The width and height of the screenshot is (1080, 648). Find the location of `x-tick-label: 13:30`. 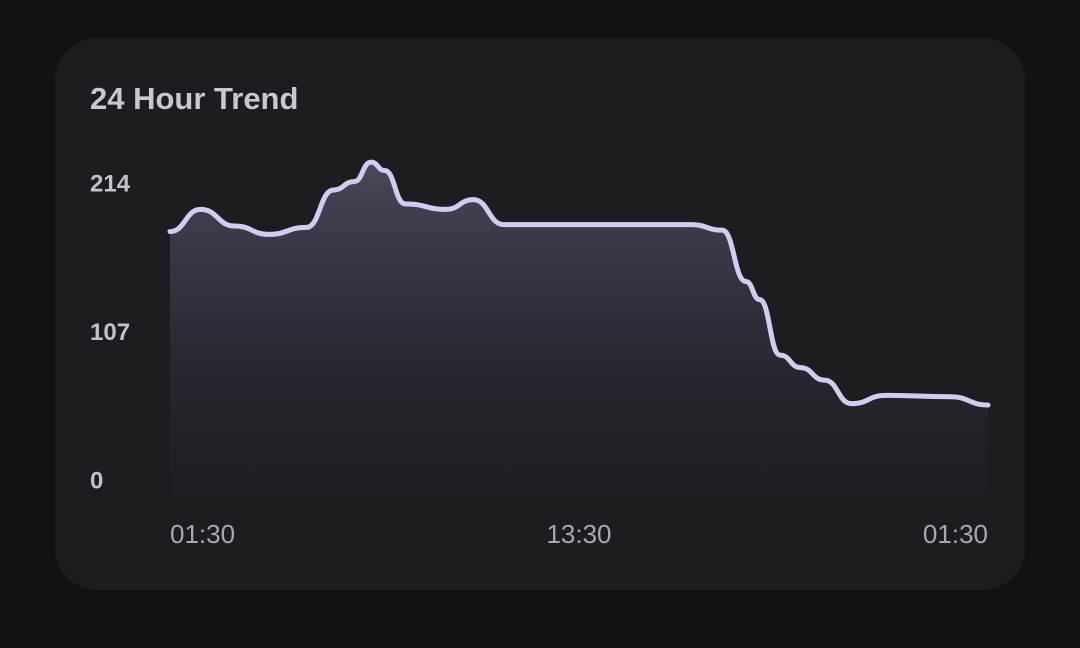

x-tick-label: 13:30 is located at coordinates (578, 534).